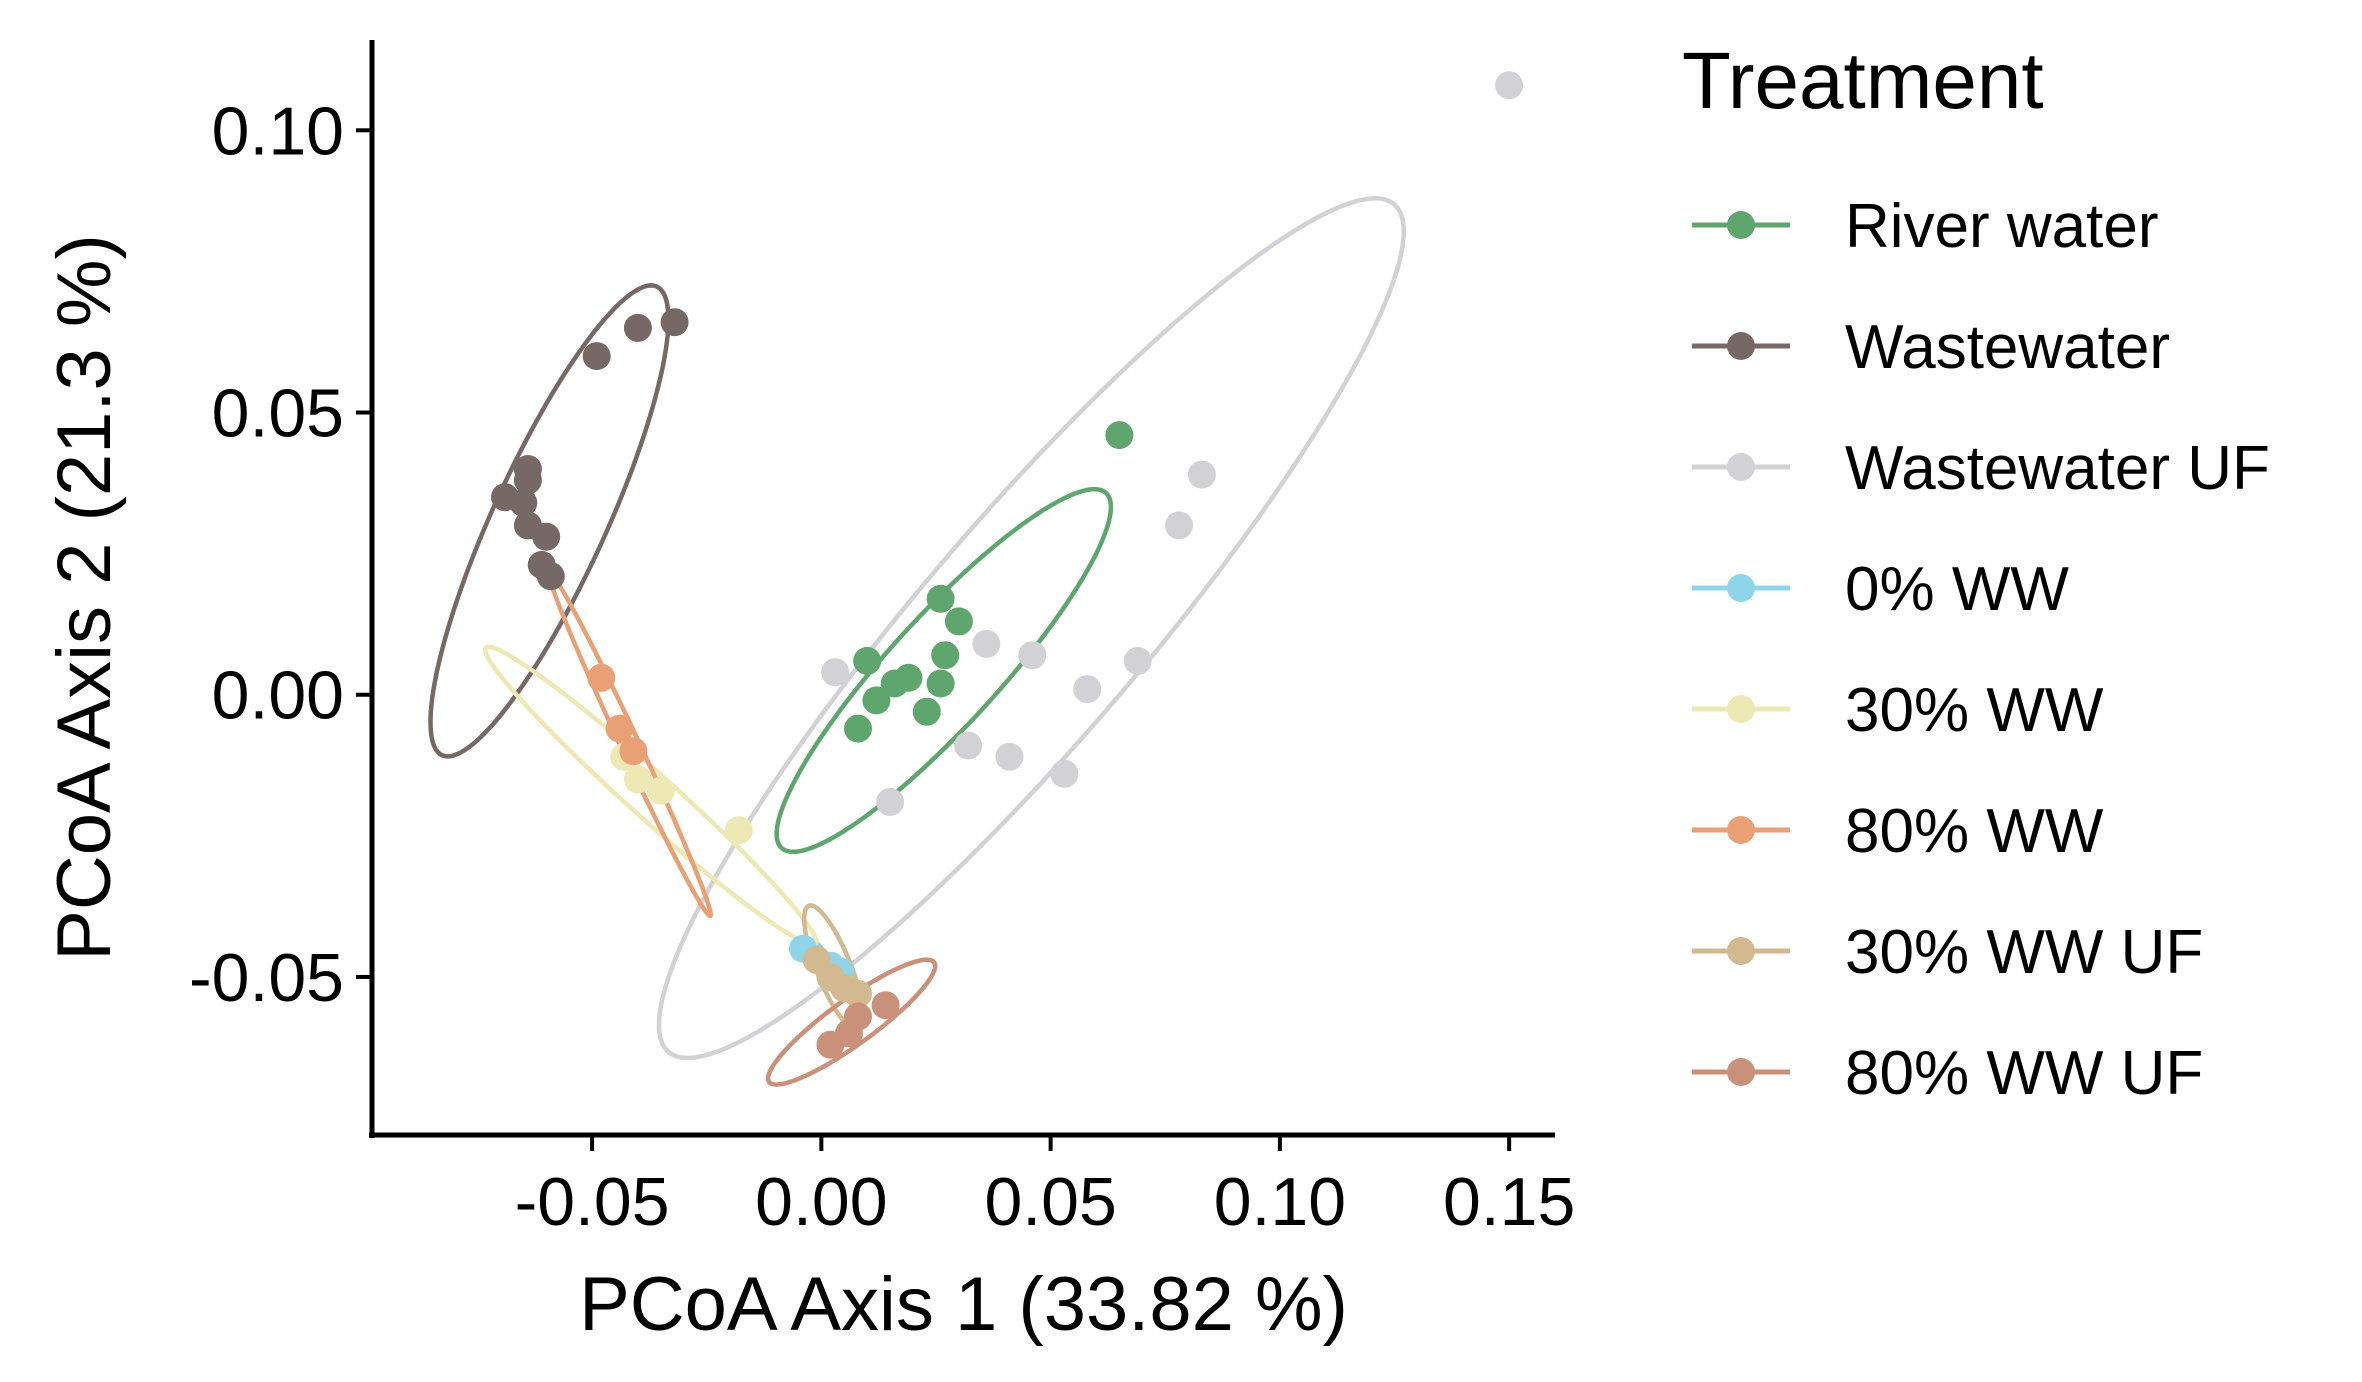 The height and width of the screenshot is (1382, 2362). Describe the element at coordinates (1280, 1202) in the screenshot. I see `x-tick-label-3: 0.10` at that location.